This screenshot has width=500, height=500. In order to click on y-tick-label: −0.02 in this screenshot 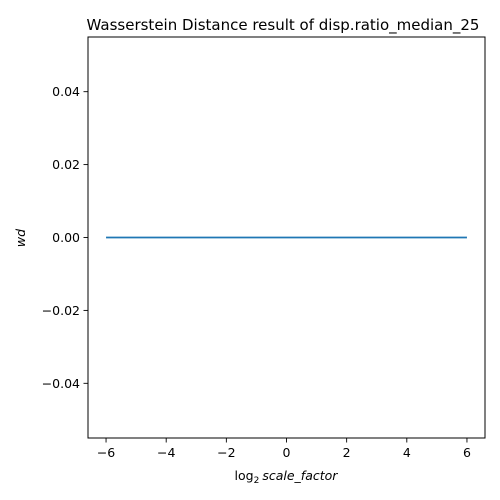, I will do `click(61, 310)`.